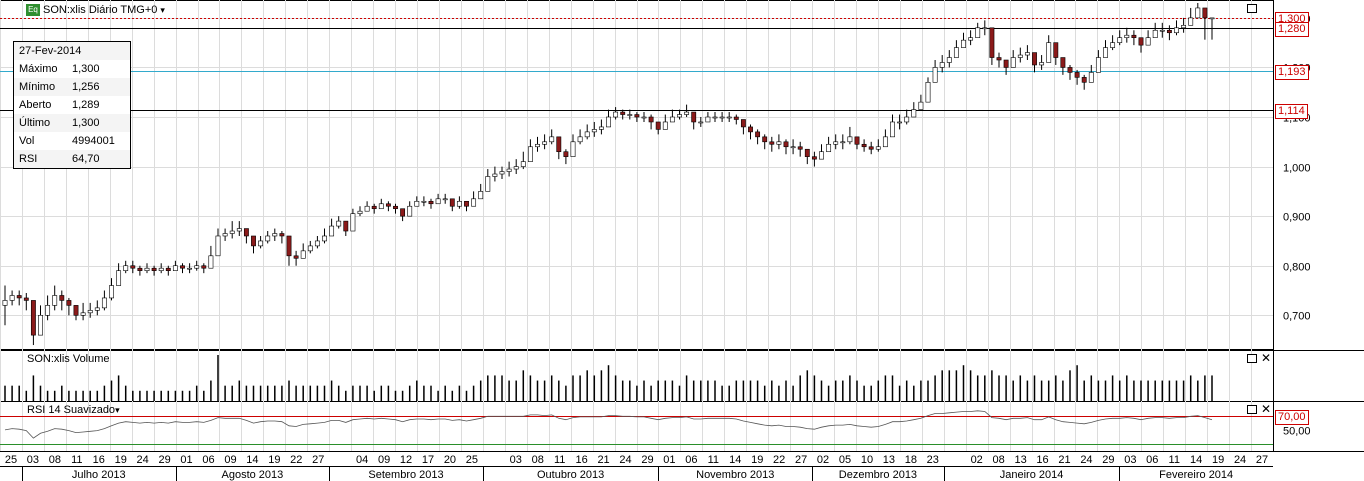 The width and height of the screenshot is (1364, 481). What do you see at coordinates (1252, 409) in the screenshot?
I see `maximize-rsi-panel-icon` at bounding box center [1252, 409].